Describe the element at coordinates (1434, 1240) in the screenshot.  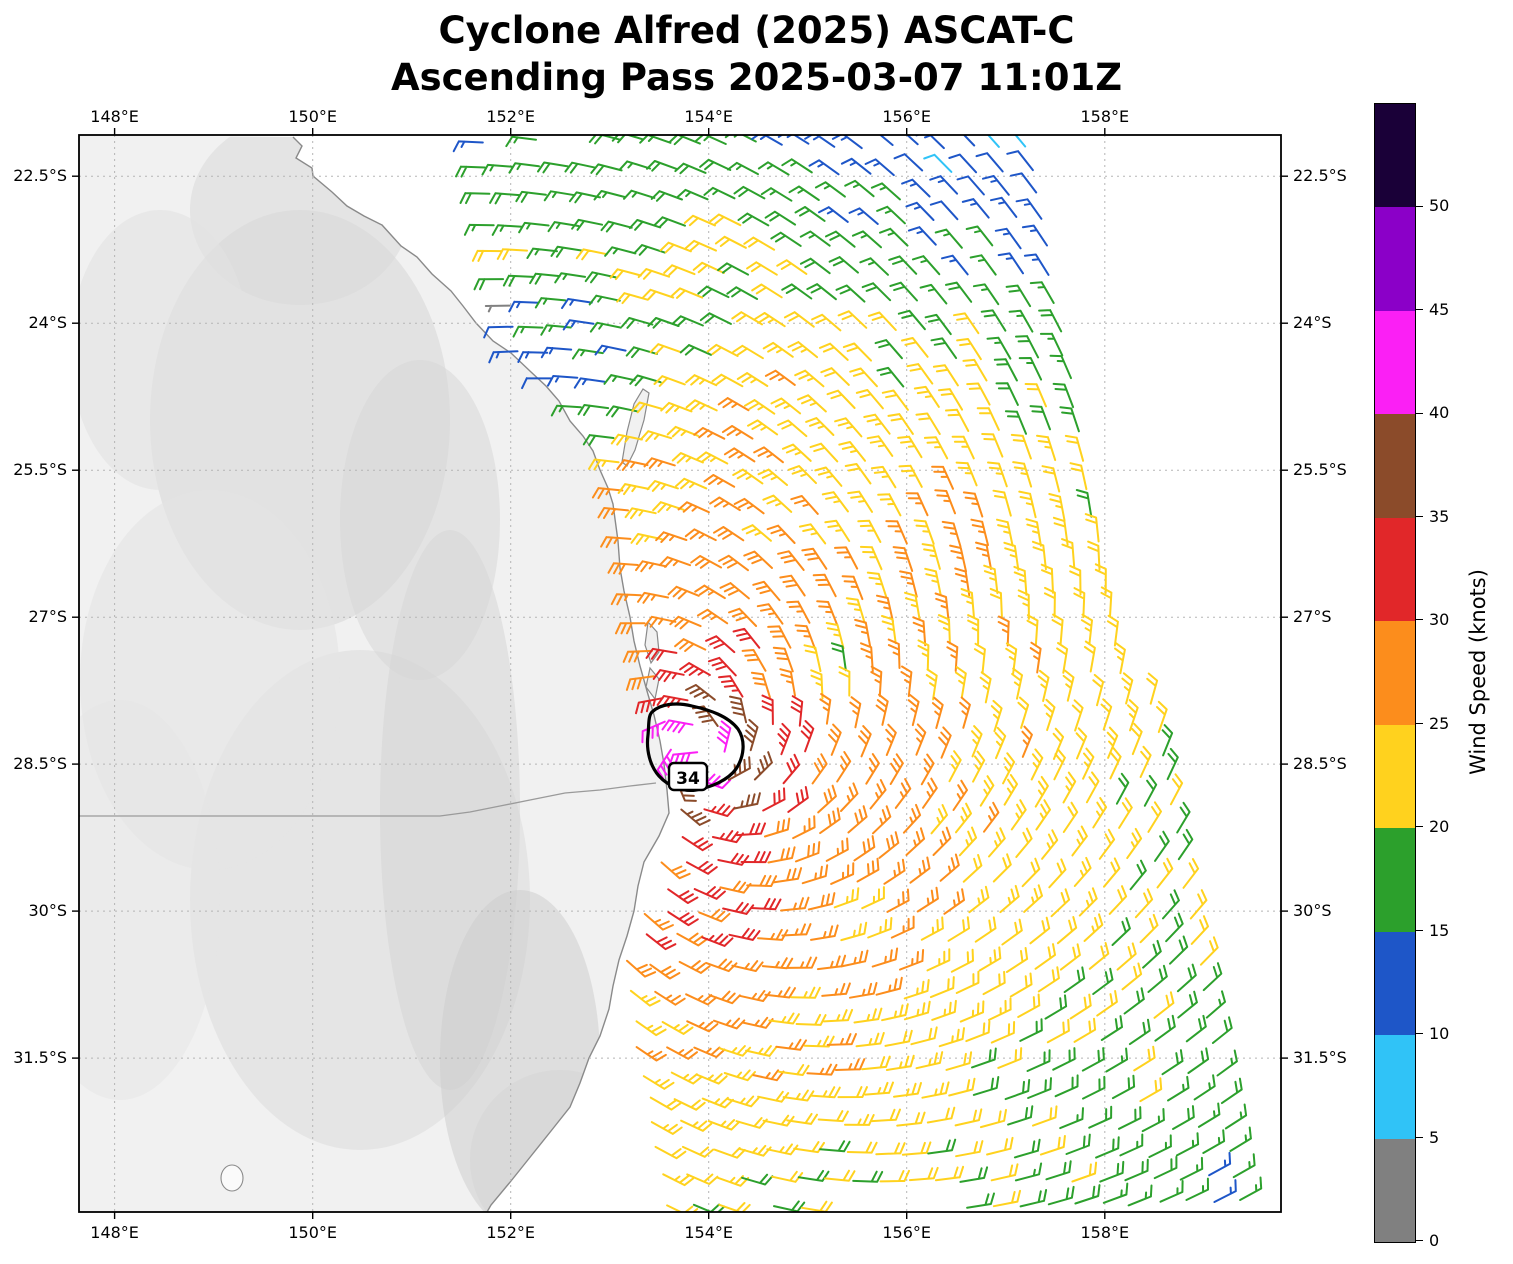
I see `colorbar-tick-label: 0` at that location.